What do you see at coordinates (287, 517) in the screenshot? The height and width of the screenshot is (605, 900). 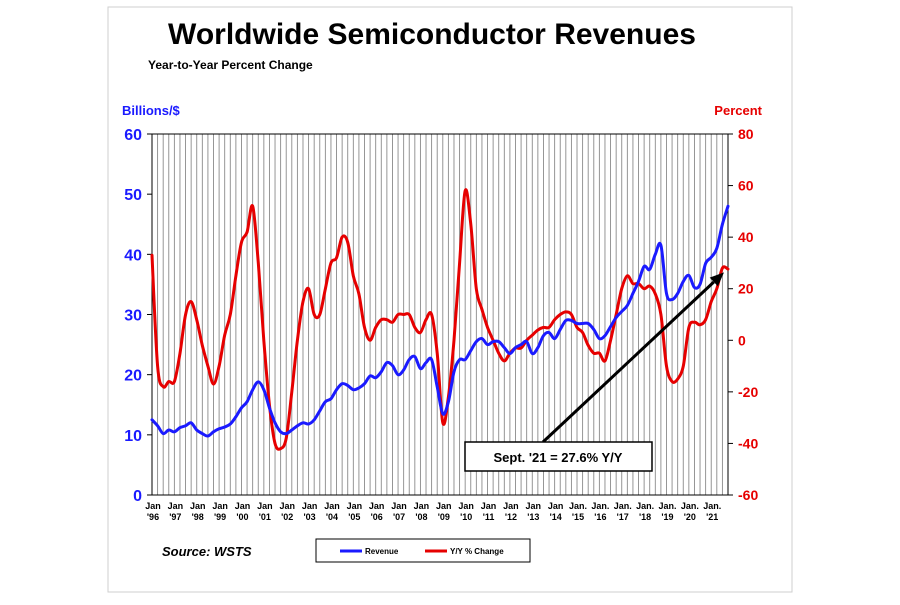 I see `x-tick-label-year: '02` at bounding box center [287, 517].